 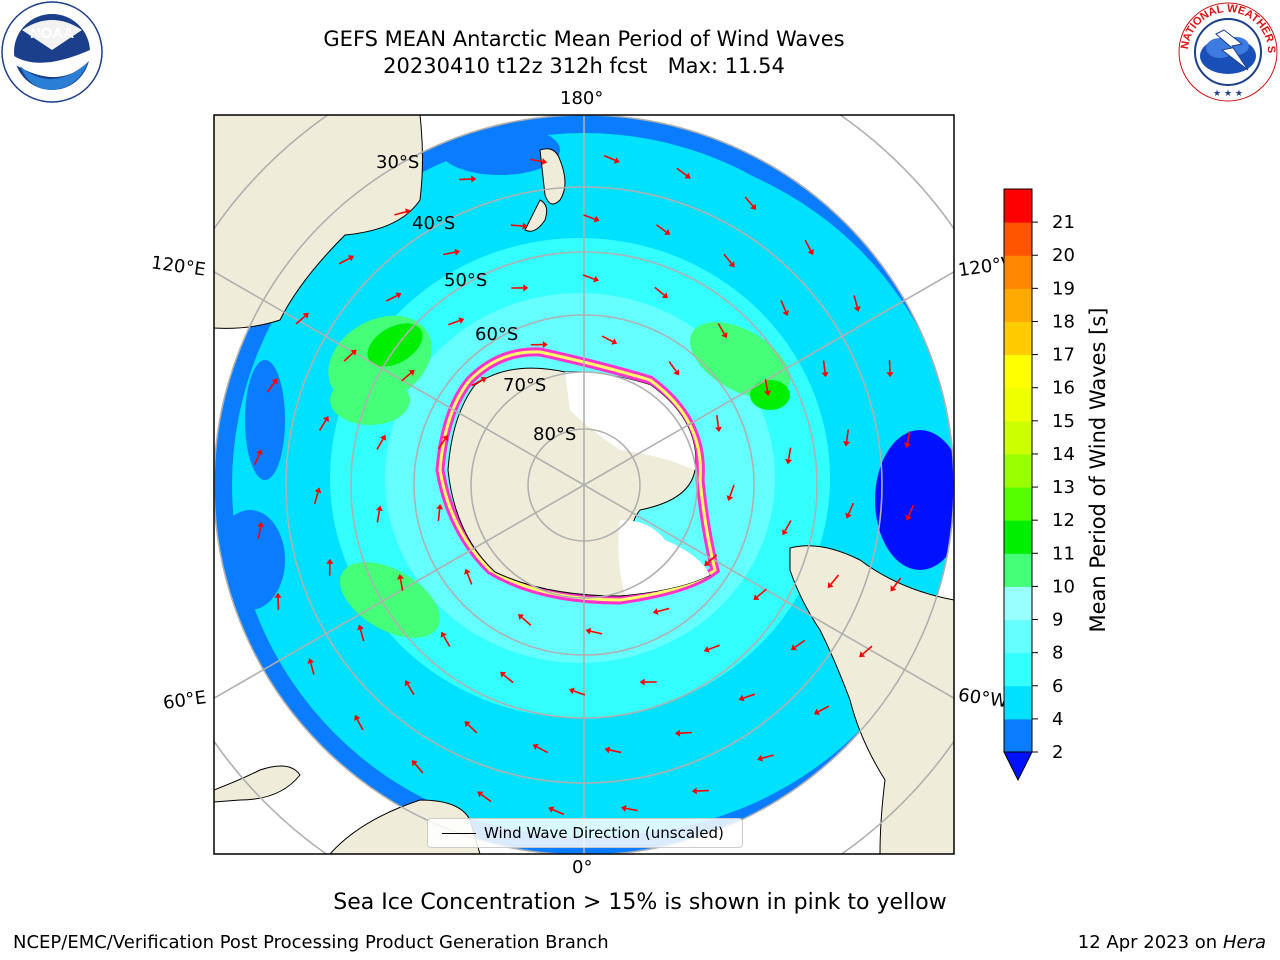 What do you see at coordinates (398, 162) in the screenshot?
I see `lat-label-30s: 30°S` at bounding box center [398, 162].